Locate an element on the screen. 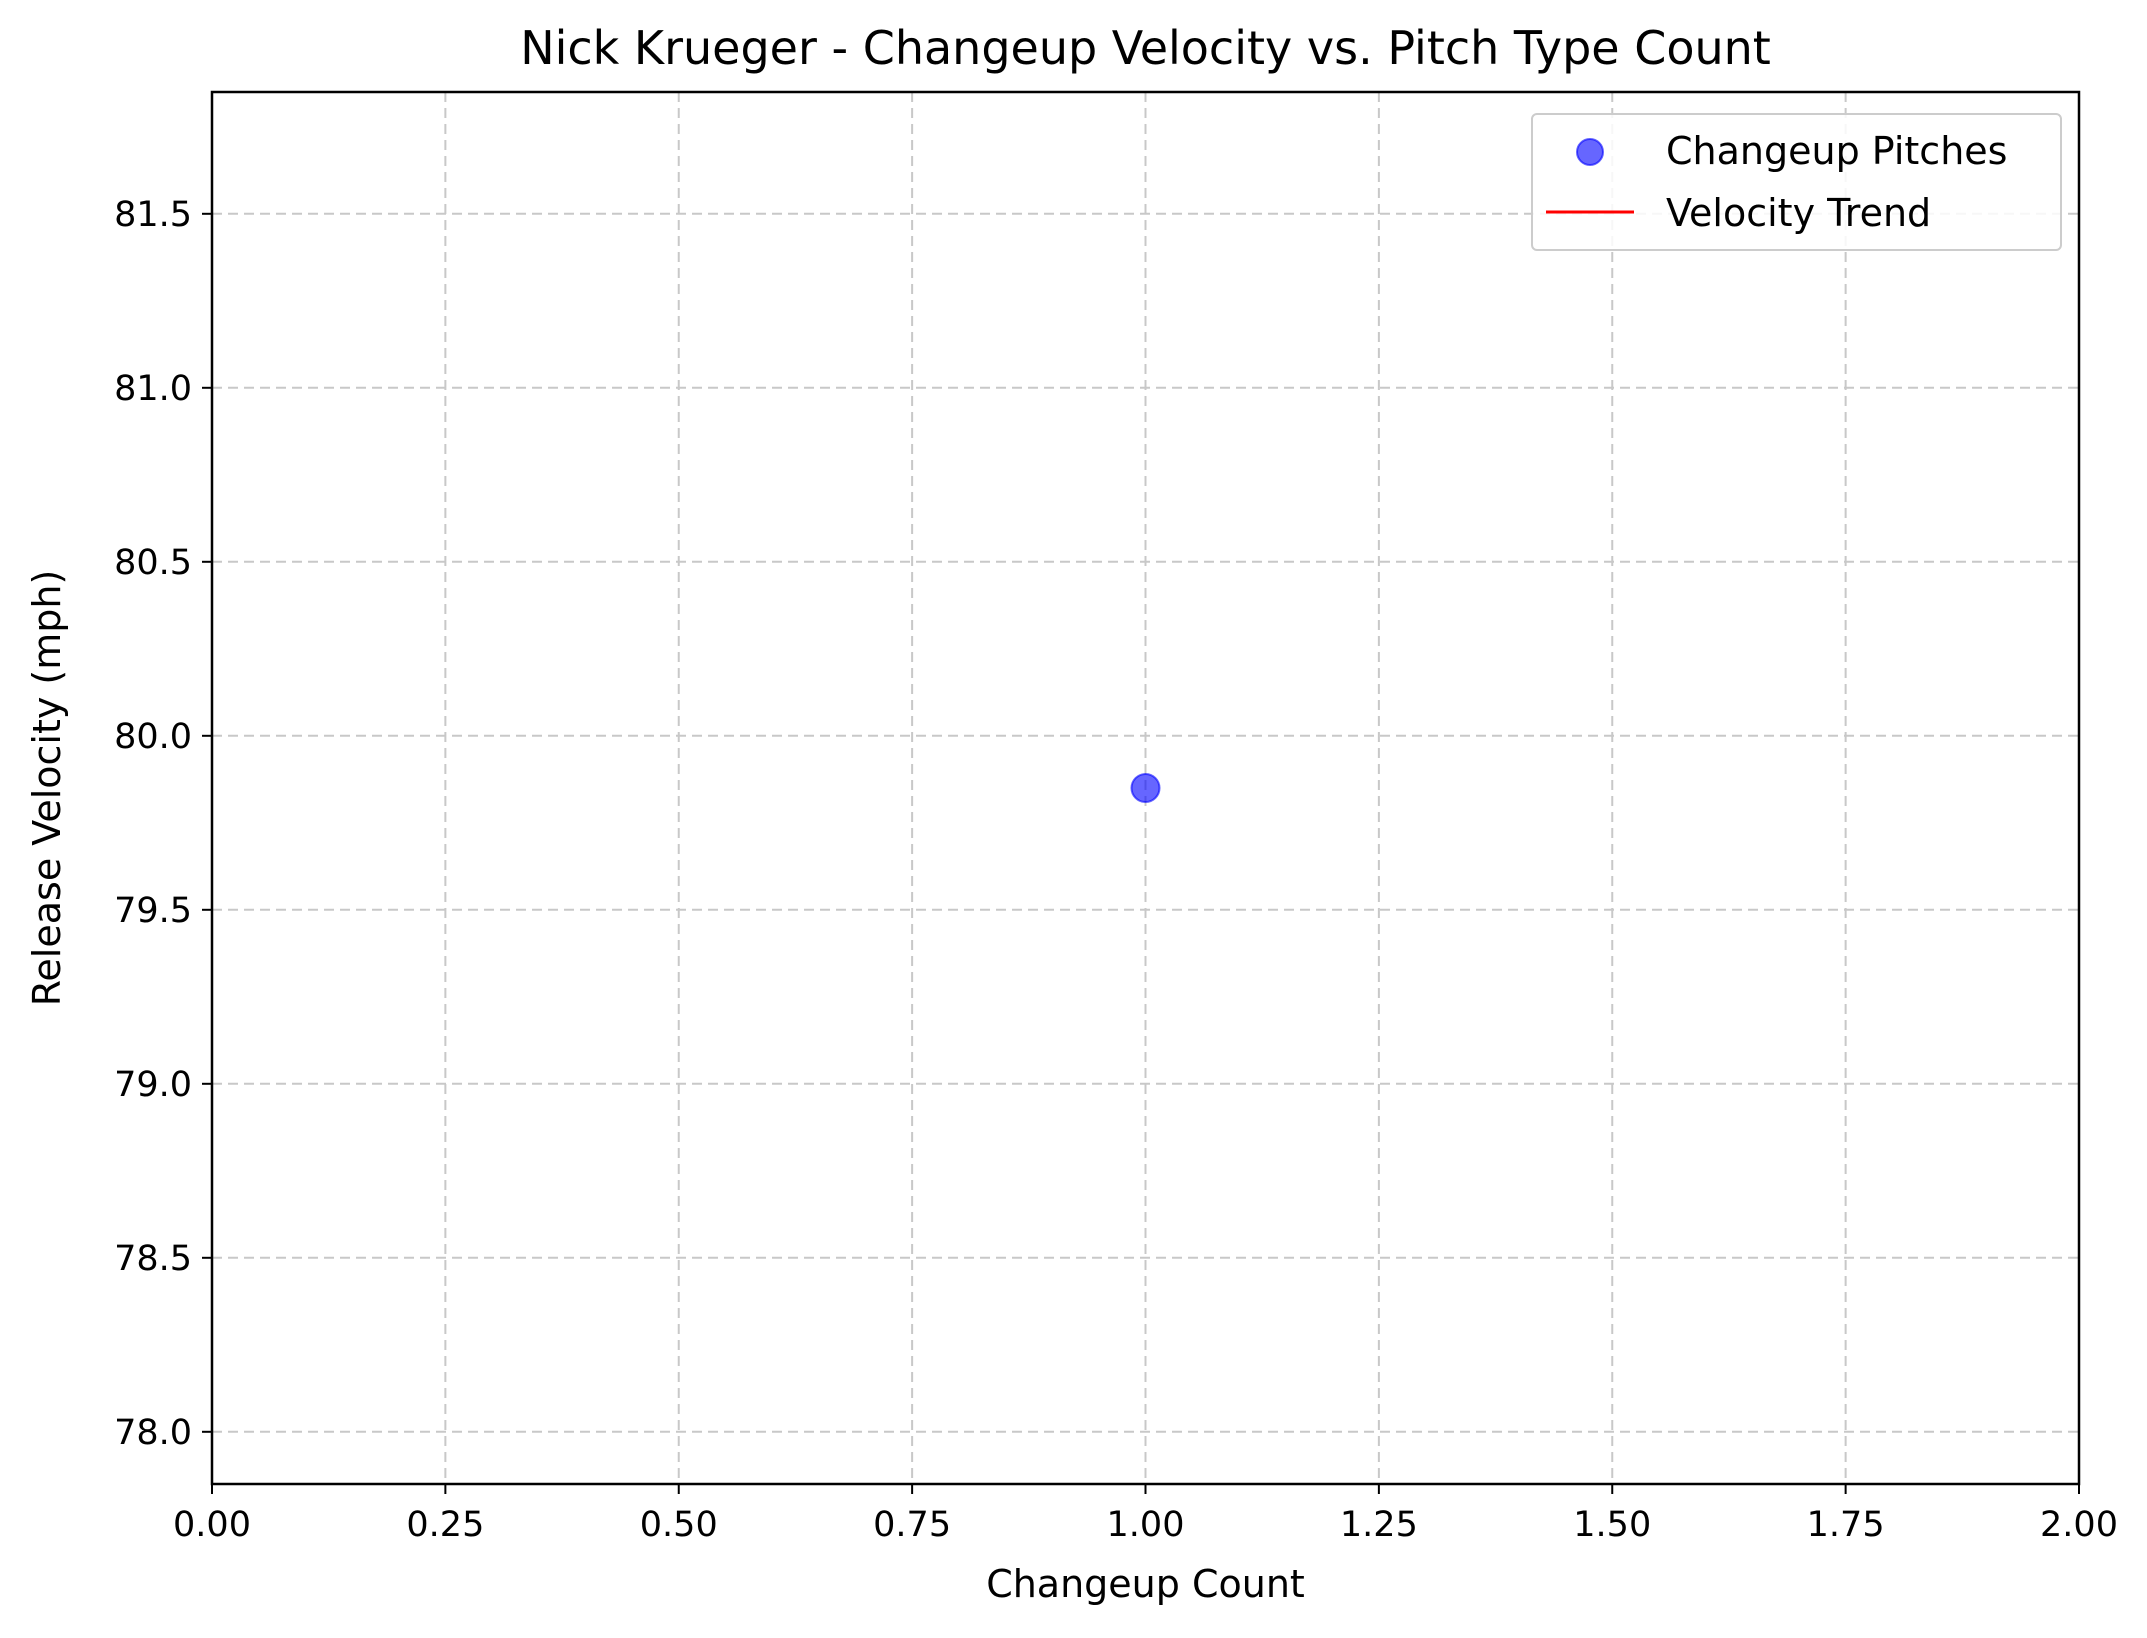 Image resolution: width=2147 pixels, height=1638 pixels. x-tick-label: 0.00 is located at coordinates (212, 1525).